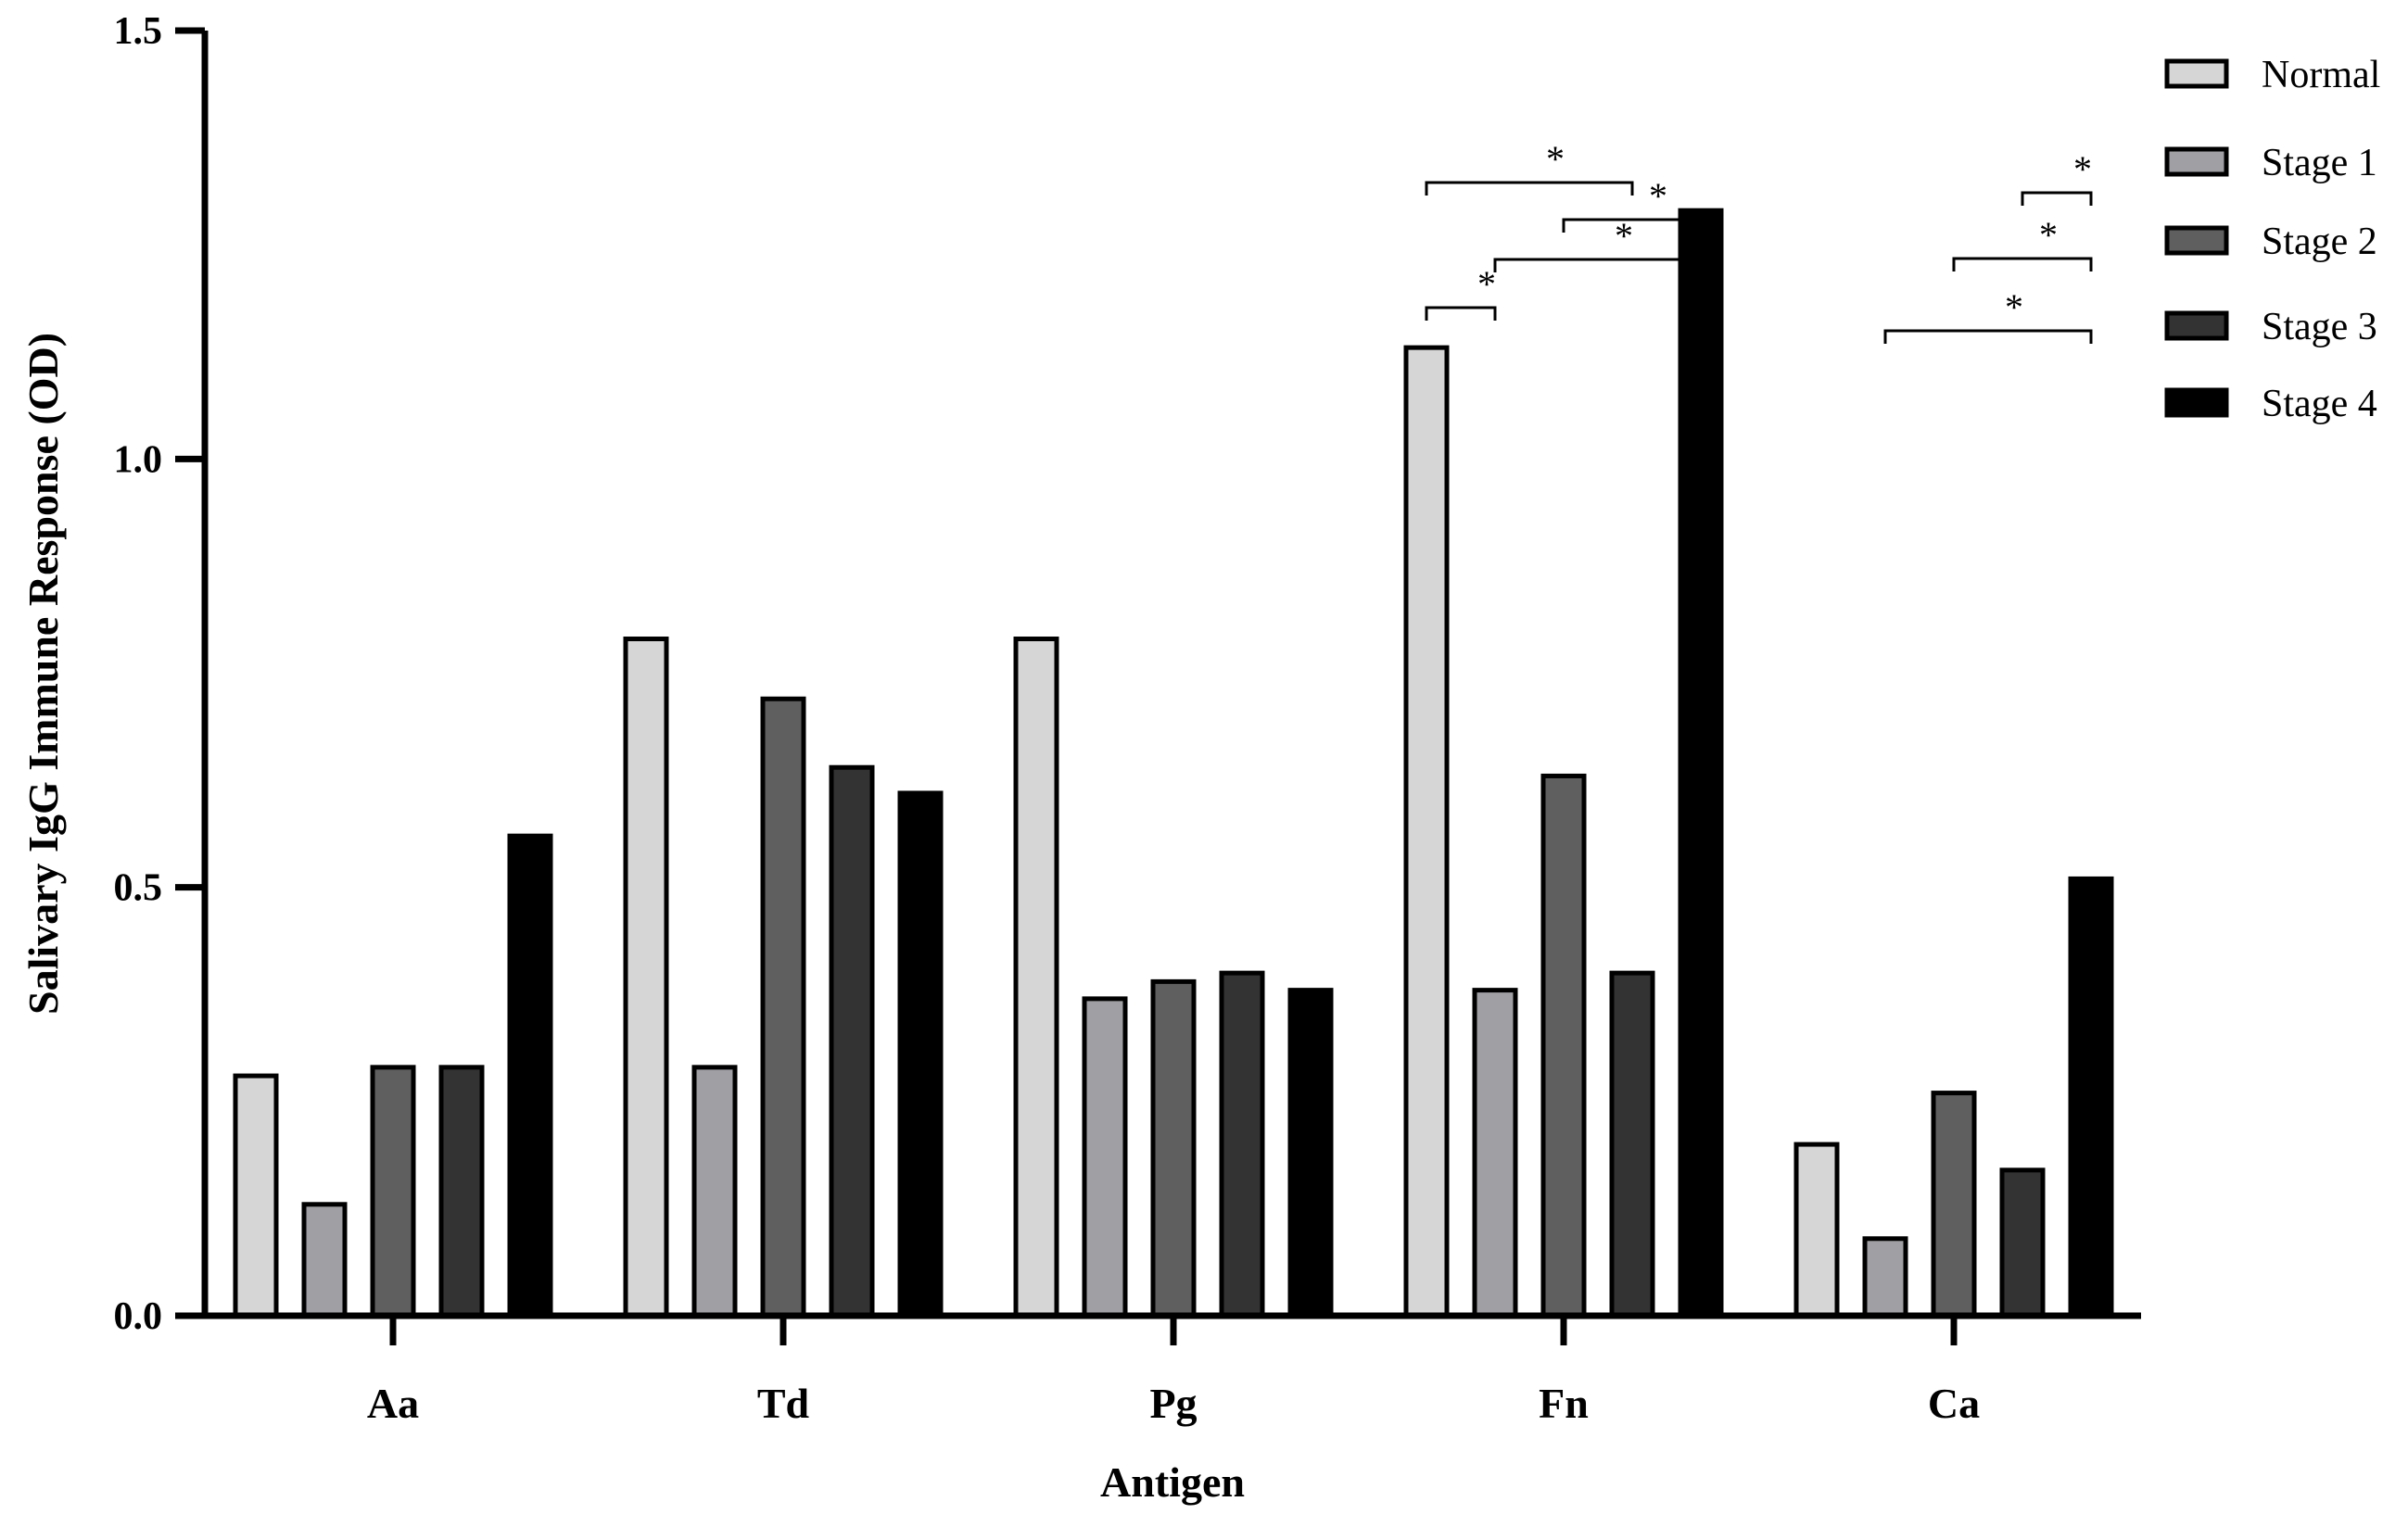 The height and width of the screenshot is (1527, 2408). I want to click on legend-label-series-2: Stage 2, so click(2319, 242).